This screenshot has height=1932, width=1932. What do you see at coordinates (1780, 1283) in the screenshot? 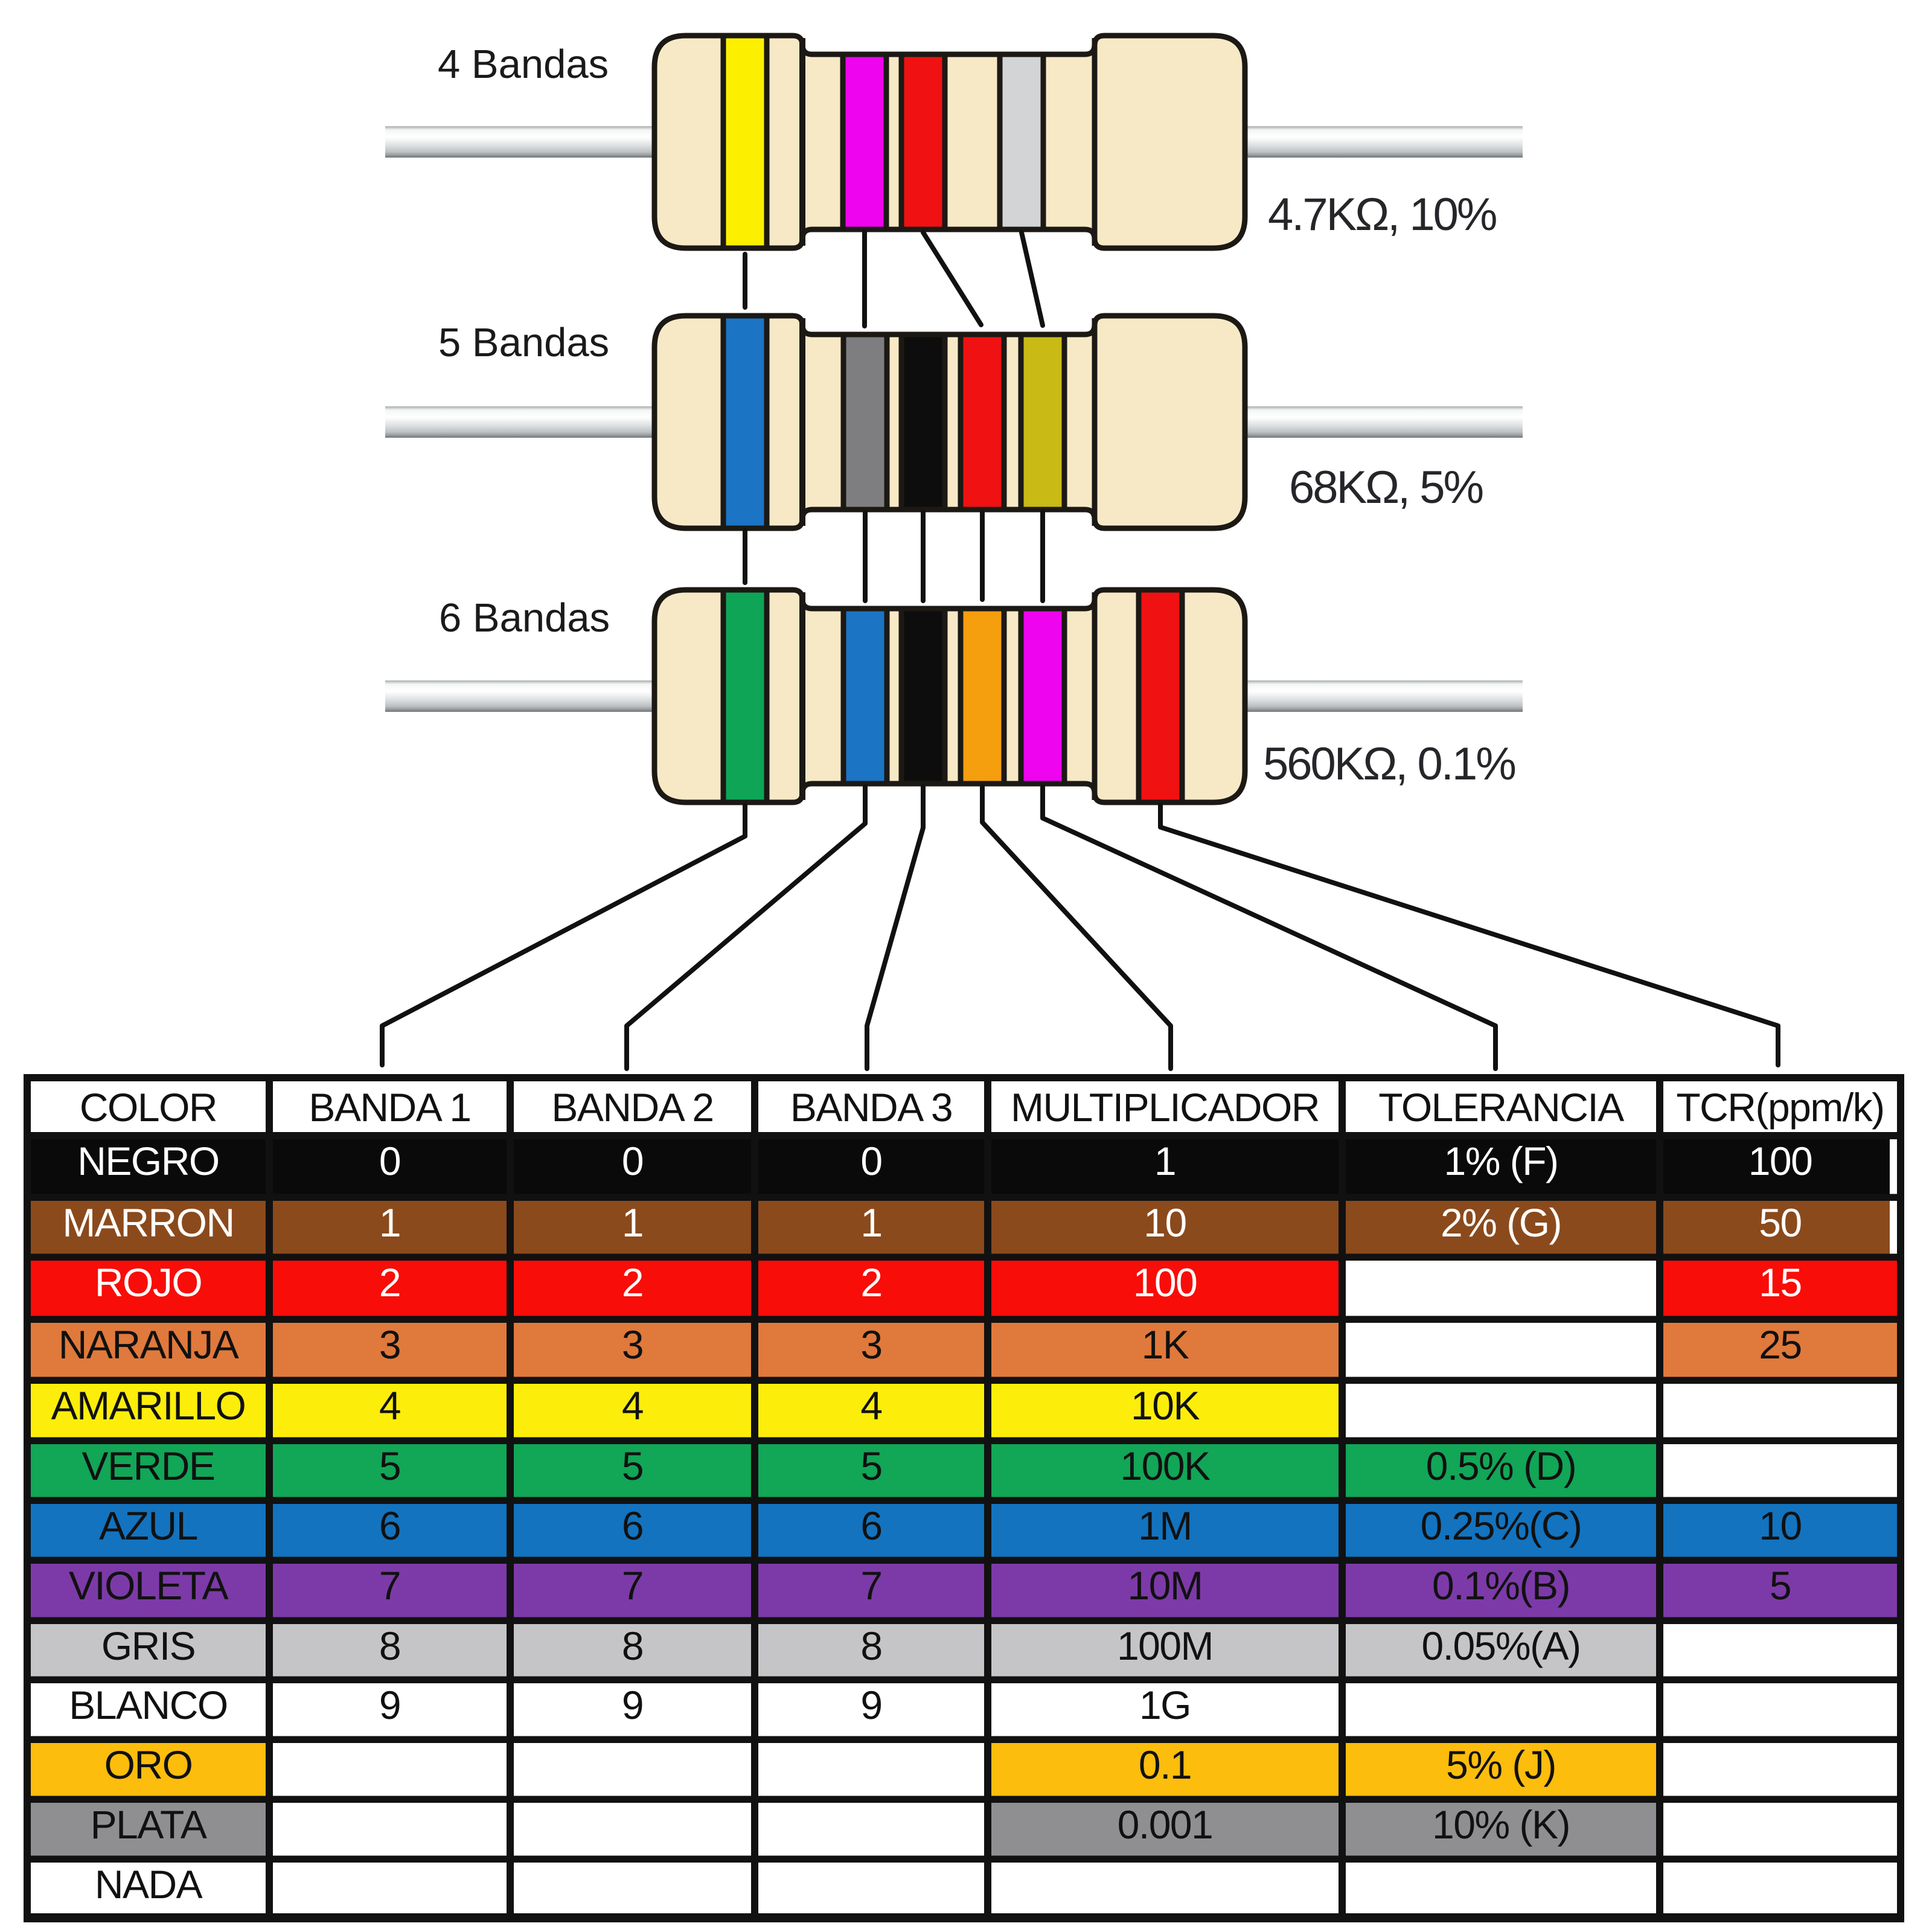
I see `svg-text: 15` at bounding box center [1780, 1283].